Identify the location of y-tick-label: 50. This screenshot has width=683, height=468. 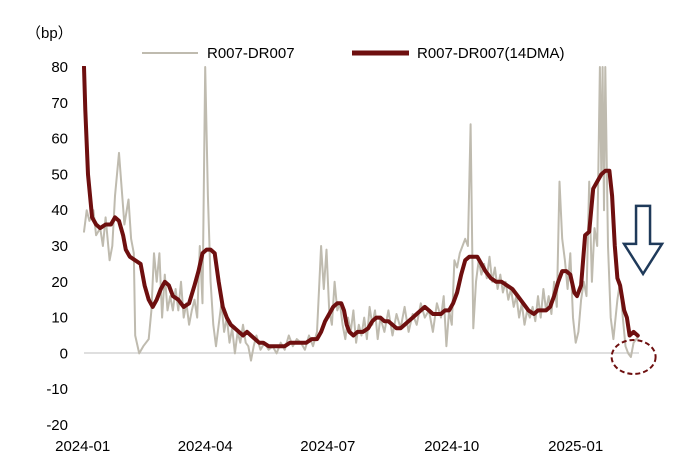
(59, 174).